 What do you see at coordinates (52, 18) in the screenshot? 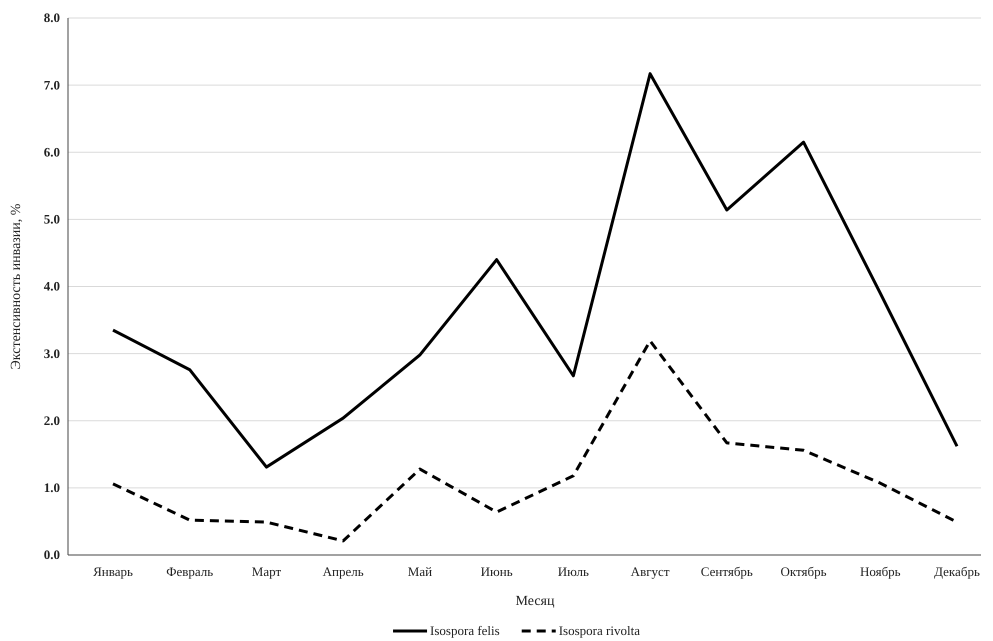
I see `y-tick-label: 8.0` at bounding box center [52, 18].